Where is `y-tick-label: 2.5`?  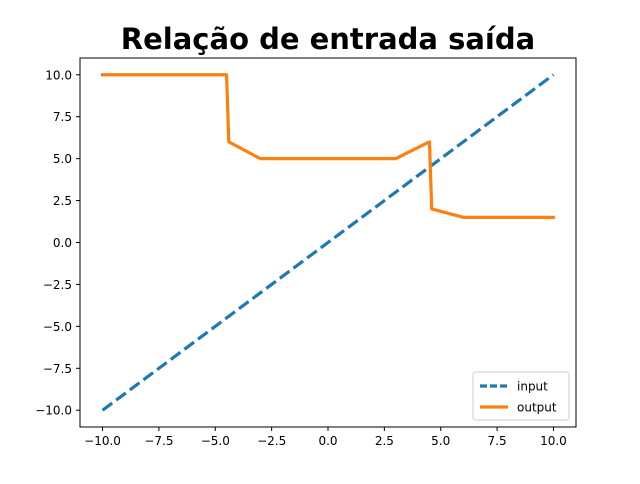 y-tick-label: 2.5 is located at coordinates (62, 201).